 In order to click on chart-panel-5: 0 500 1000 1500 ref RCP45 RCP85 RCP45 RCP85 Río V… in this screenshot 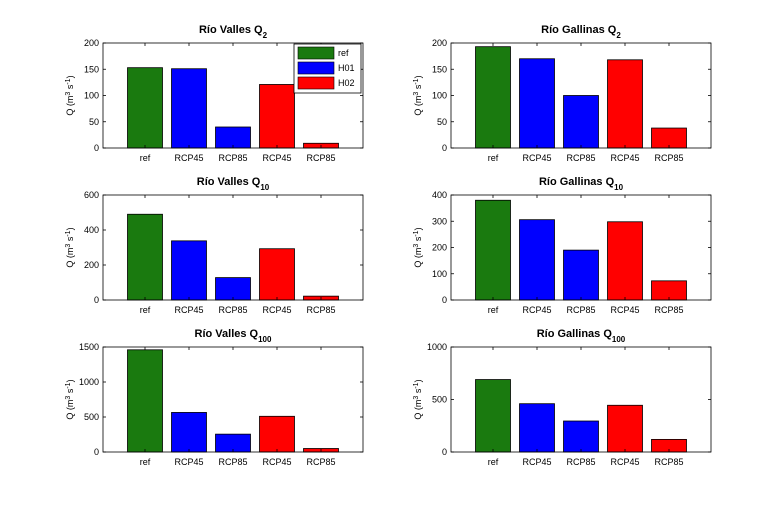, I will do `click(214, 397)`.